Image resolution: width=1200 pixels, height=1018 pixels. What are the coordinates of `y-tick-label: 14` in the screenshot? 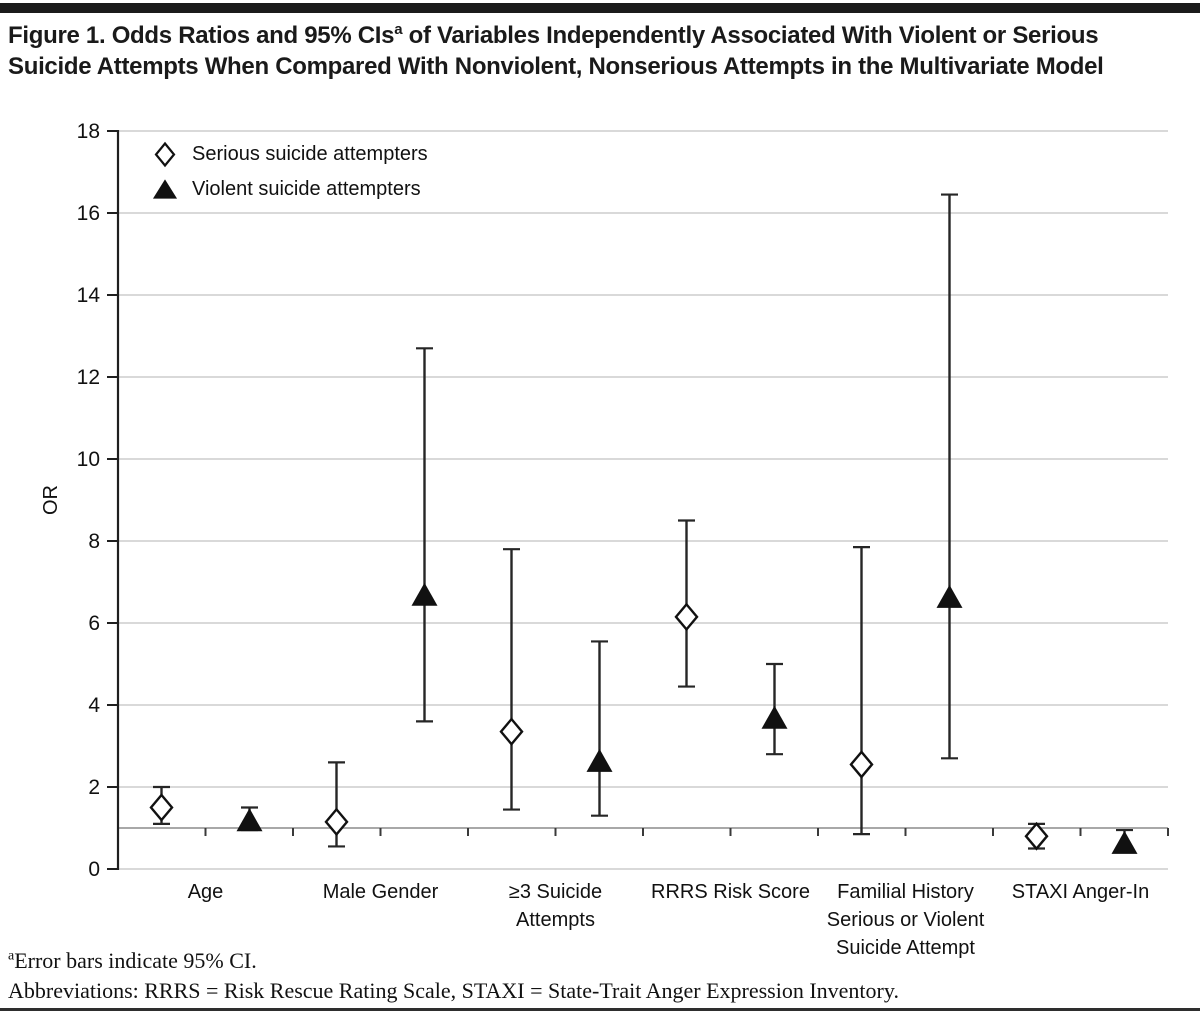 It's located at (89, 295).